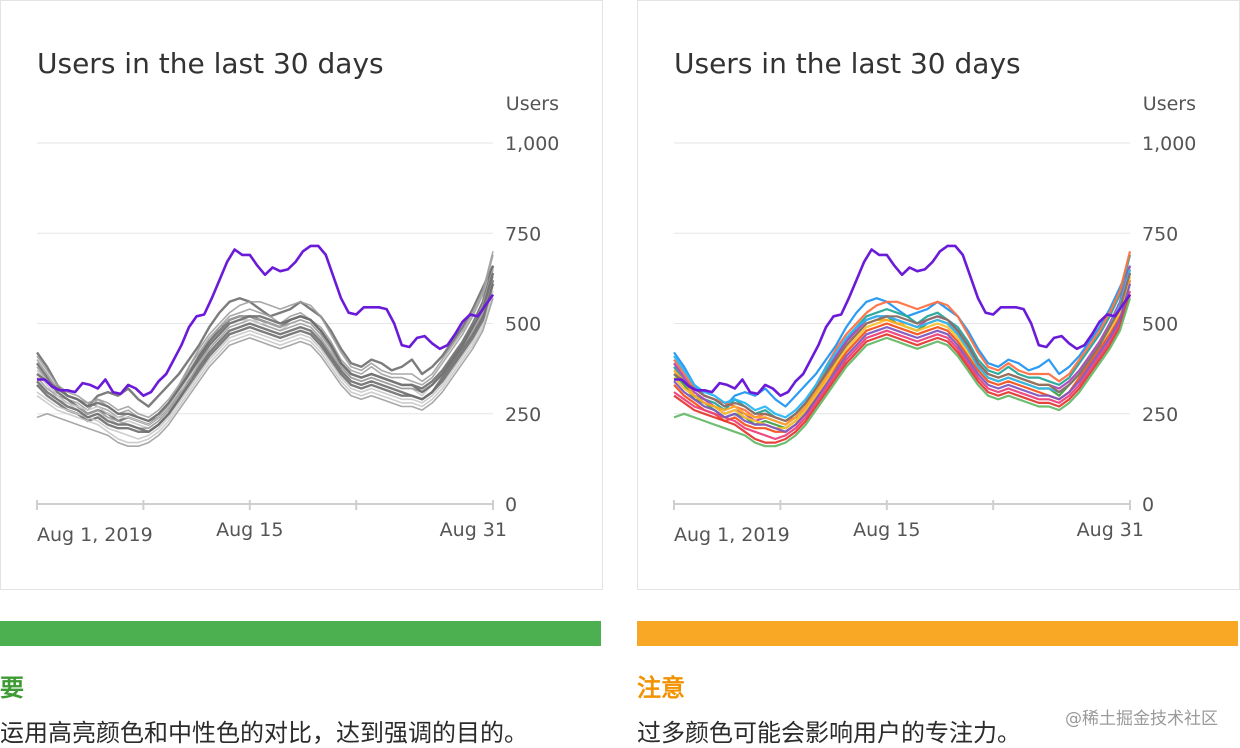  Describe the element at coordinates (264, 733) in the screenshot. I see `caption-good: 运用高亮颜色和中性色的对比，达到强调的目的。` at that location.